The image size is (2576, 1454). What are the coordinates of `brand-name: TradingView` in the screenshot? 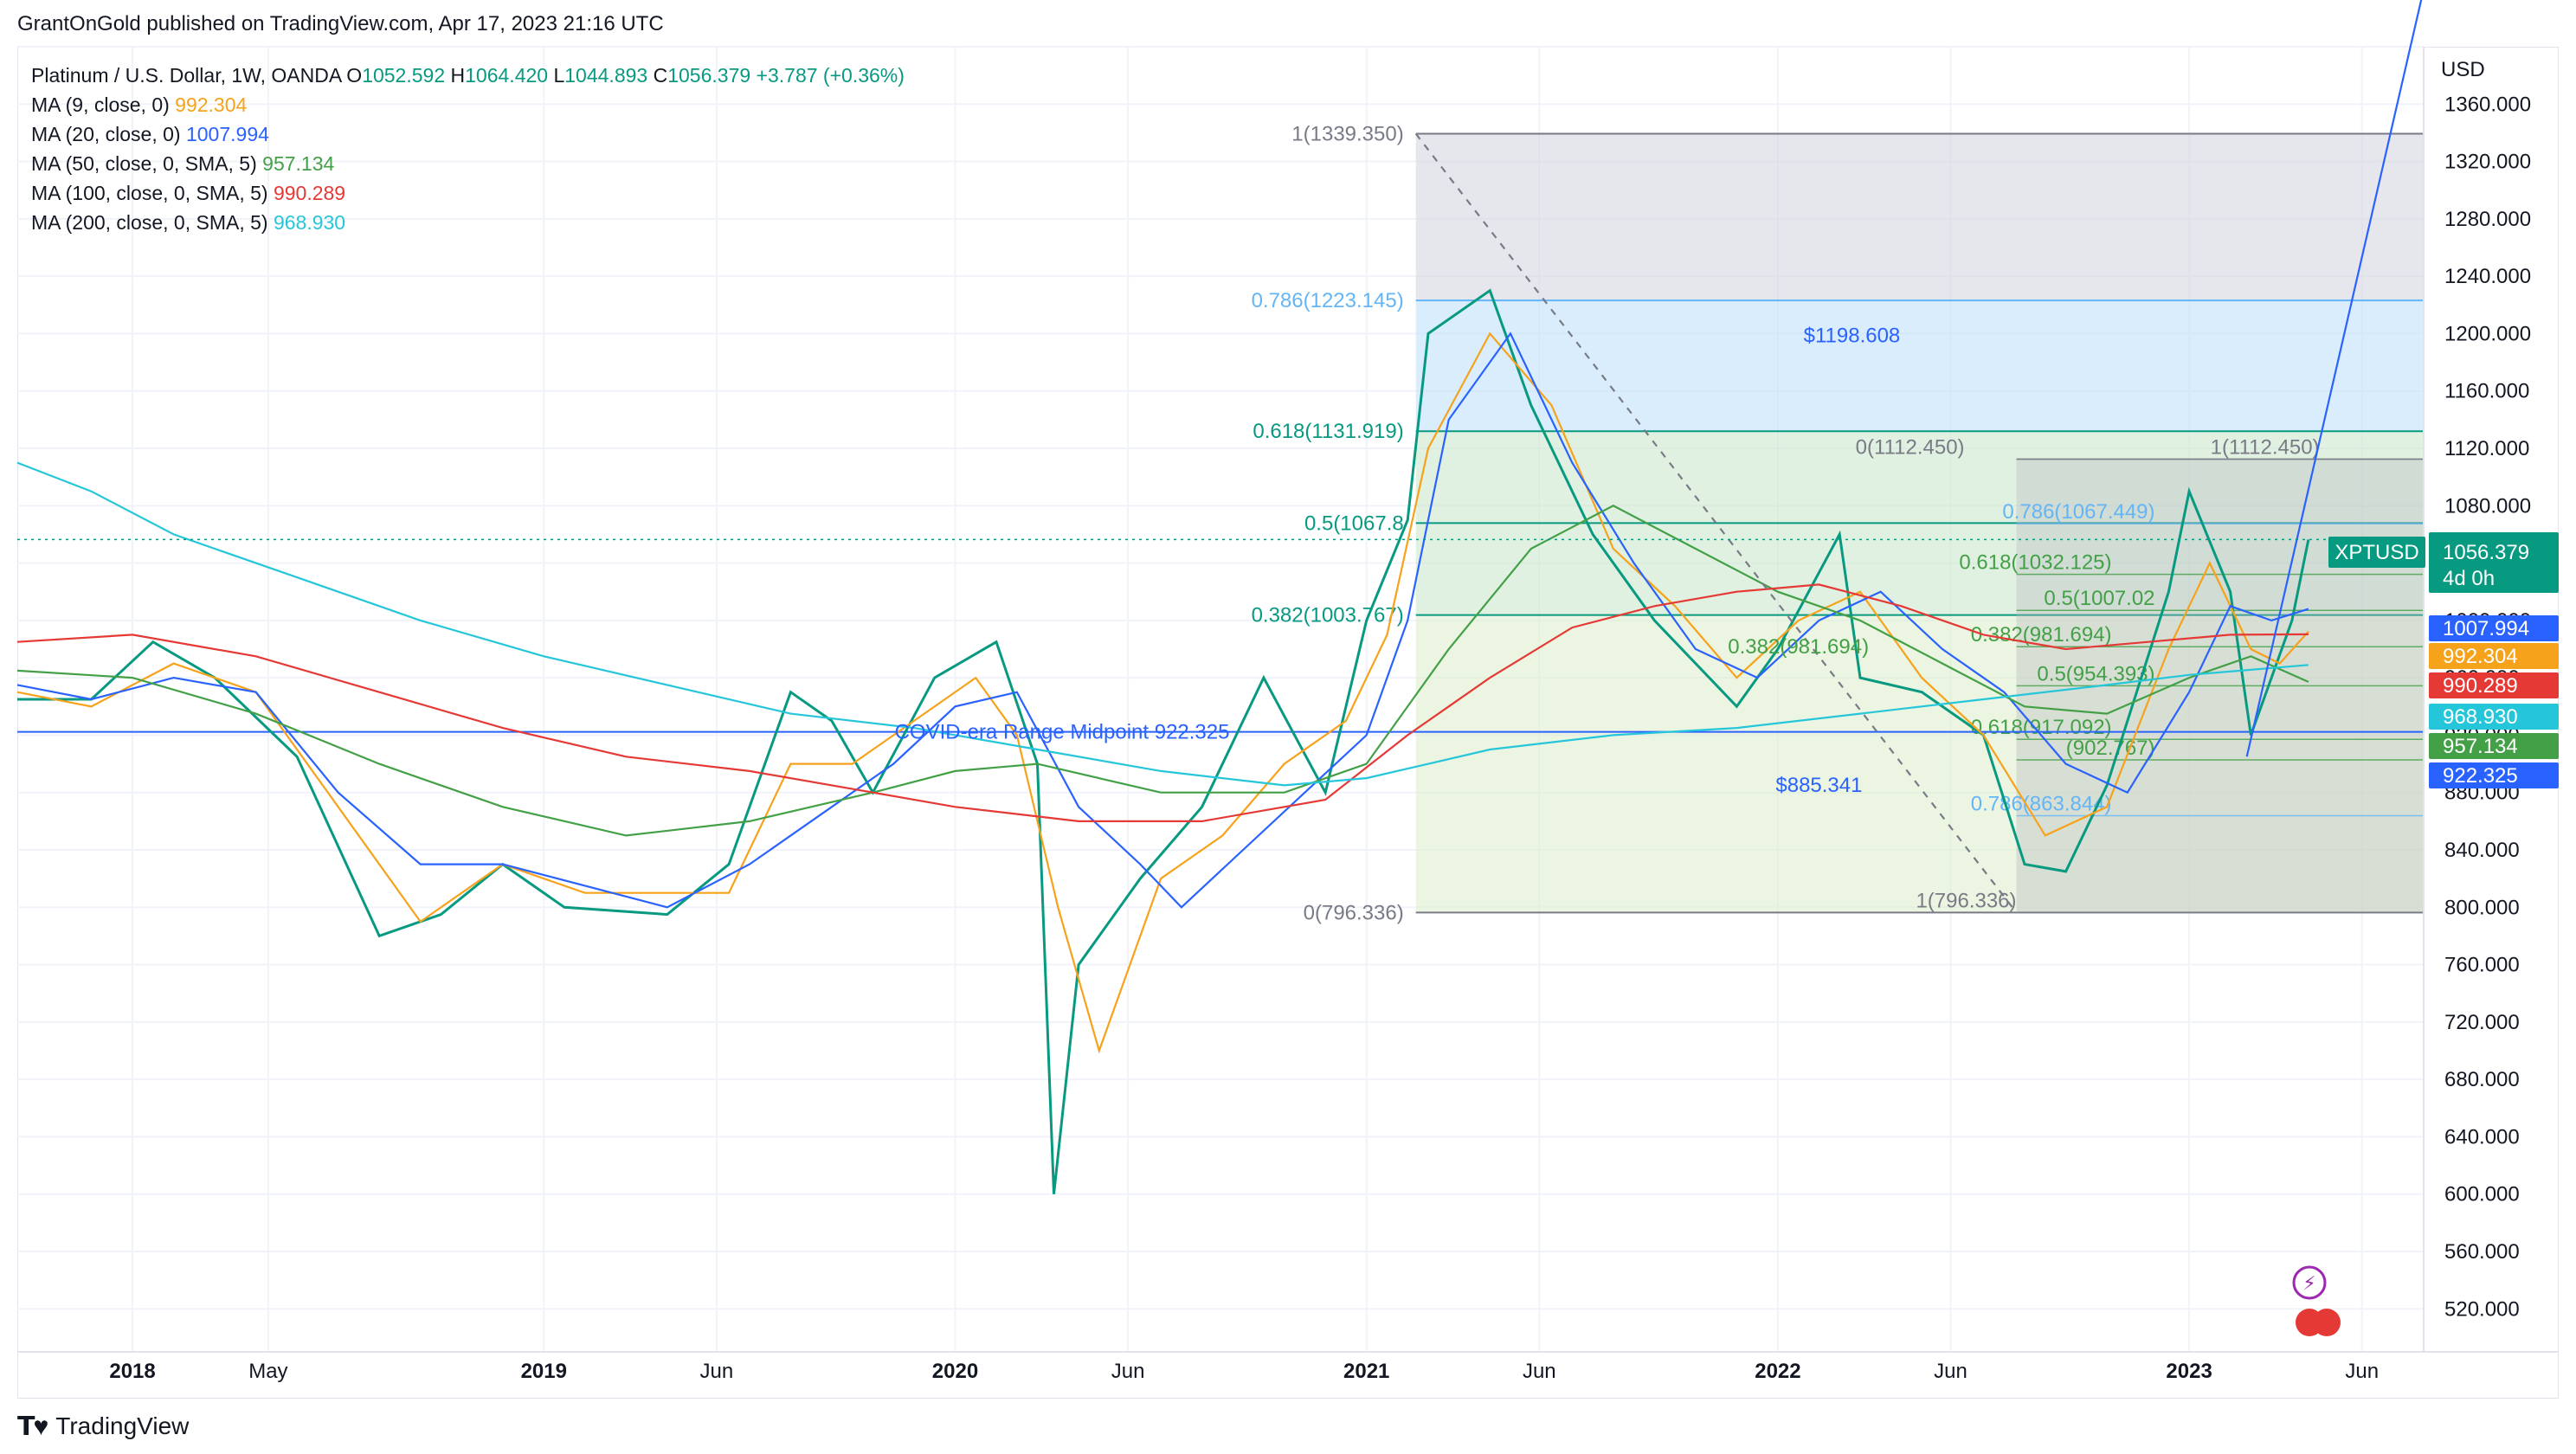 It's located at (122, 1426).